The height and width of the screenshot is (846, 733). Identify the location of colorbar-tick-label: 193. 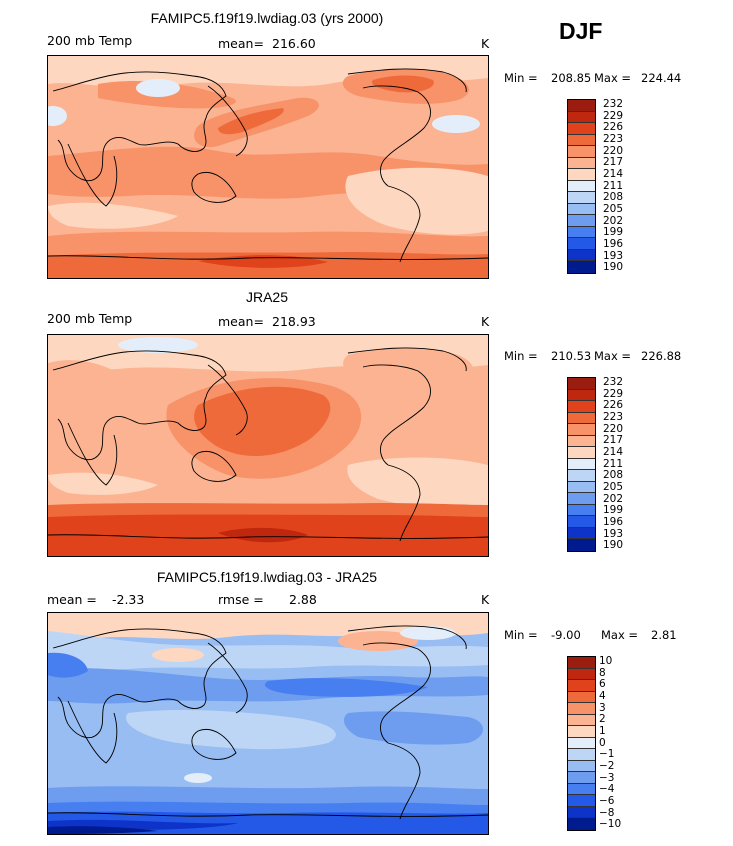
(613, 255).